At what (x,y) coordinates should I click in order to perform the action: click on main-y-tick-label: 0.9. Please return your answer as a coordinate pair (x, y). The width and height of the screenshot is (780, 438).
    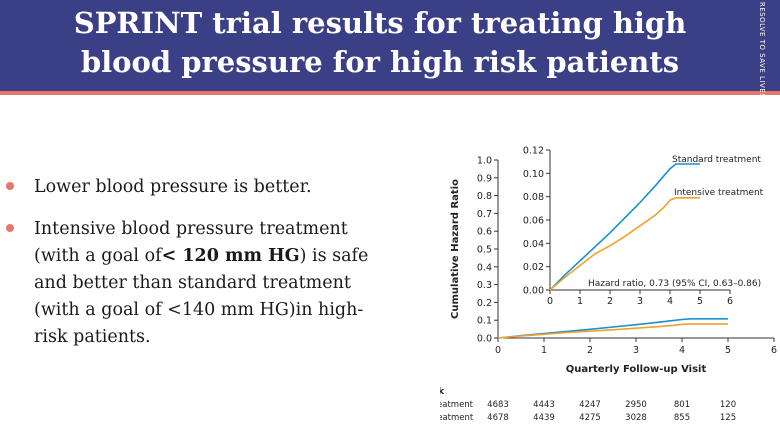
    Looking at the image, I should click on (484, 178).